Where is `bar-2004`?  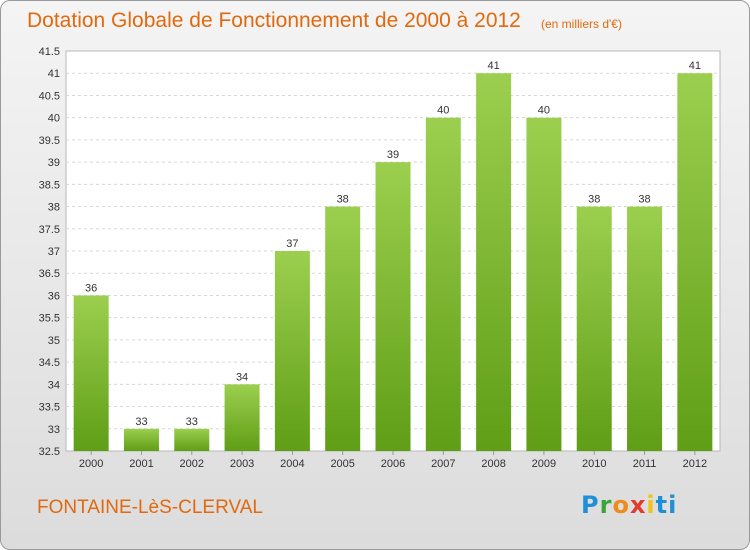 bar-2004 is located at coordinates (292, 351).